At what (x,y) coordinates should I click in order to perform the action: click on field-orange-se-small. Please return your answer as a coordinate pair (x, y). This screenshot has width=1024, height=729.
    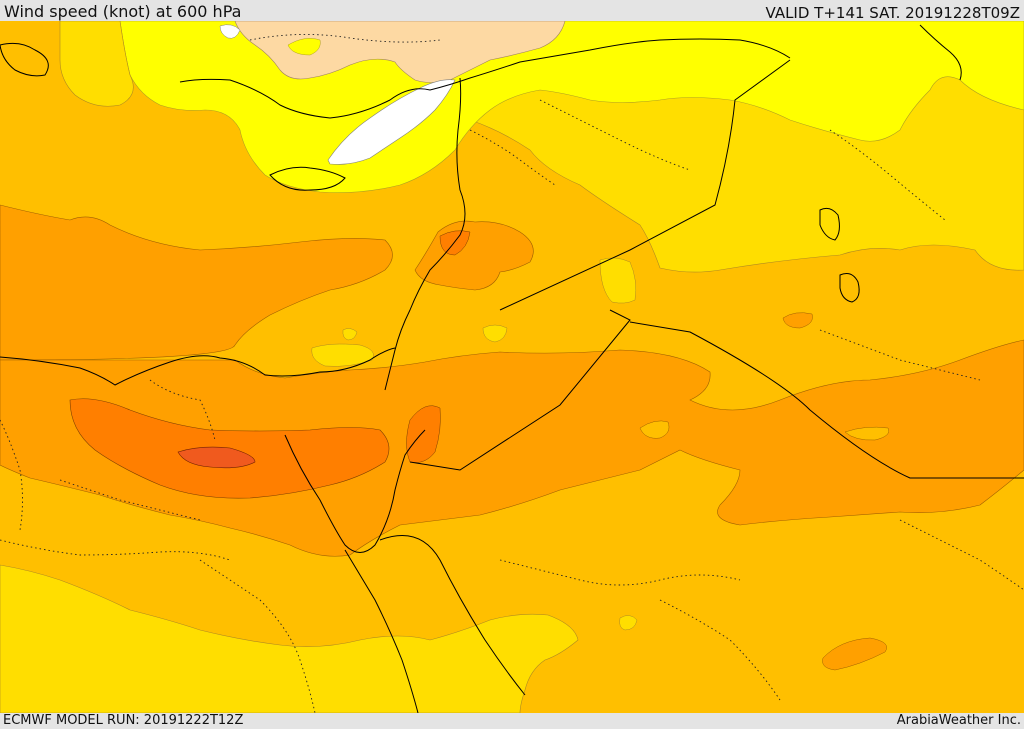
    Looking at the image, I should click on (854, 654).